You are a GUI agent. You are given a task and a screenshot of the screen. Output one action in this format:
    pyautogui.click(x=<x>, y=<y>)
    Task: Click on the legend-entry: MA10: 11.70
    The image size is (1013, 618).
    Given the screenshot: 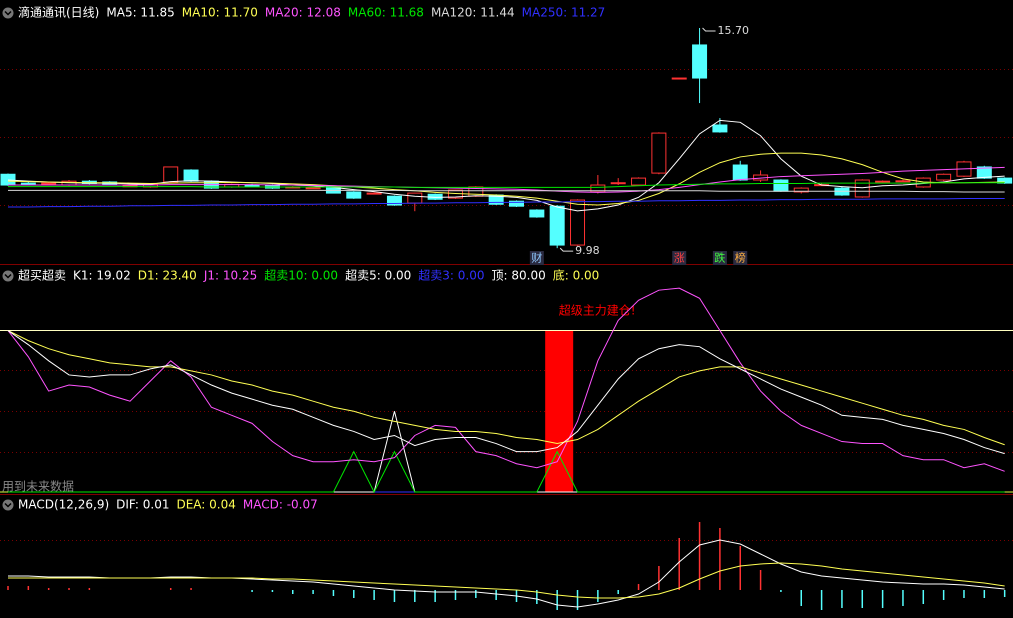 What is the action you would take?
    pyautogui.click(x=220, y=13)
    